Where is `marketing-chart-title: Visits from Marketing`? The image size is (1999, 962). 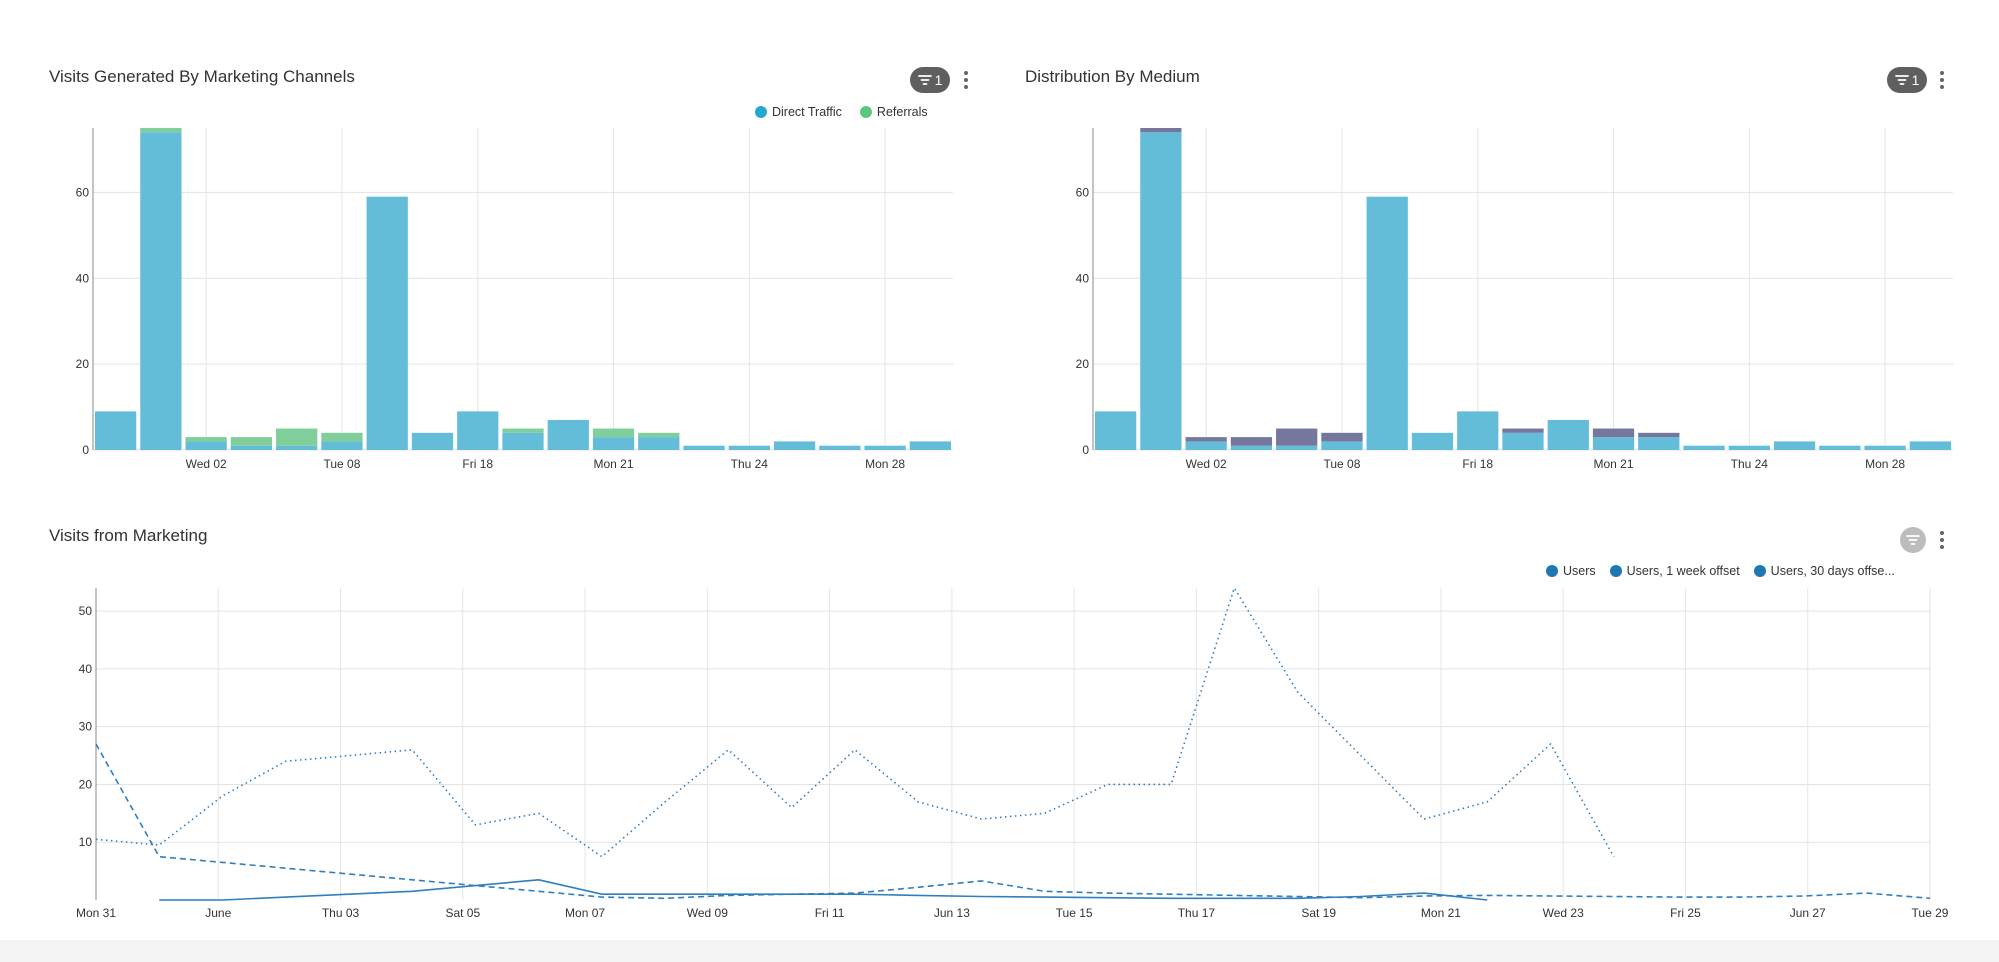
marketing-chart-title: Visits from Marketing is located at coordinates (128, 535).